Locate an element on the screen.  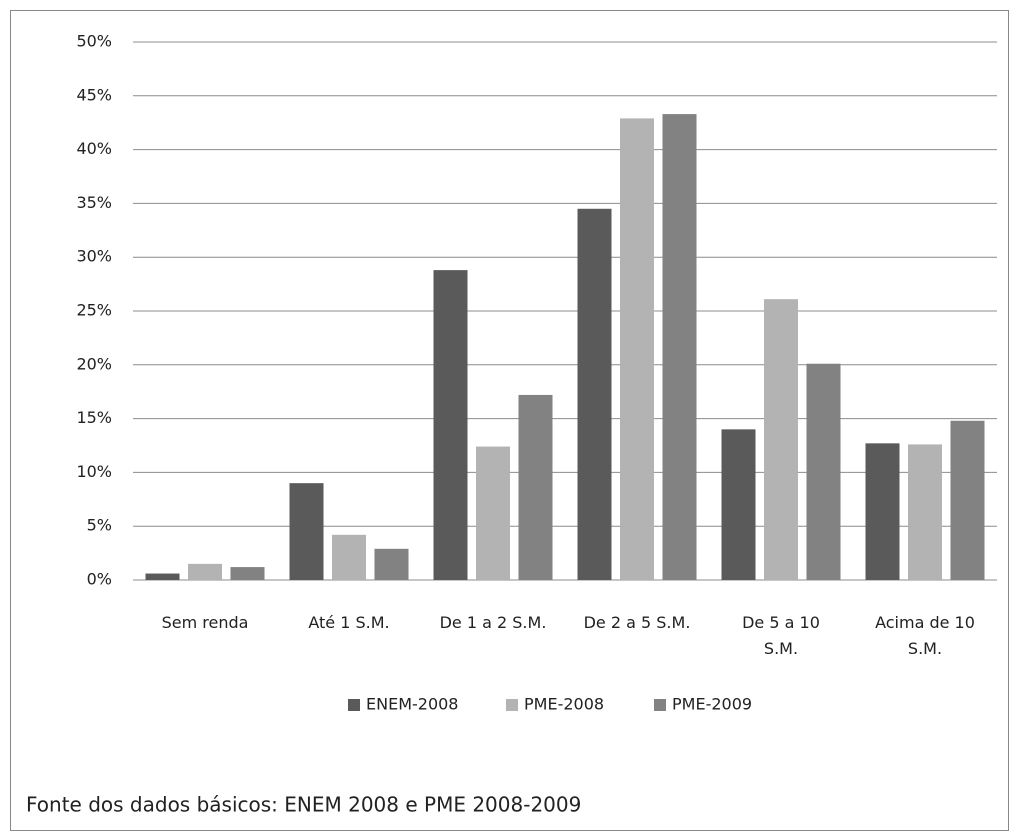
y-tick-label: 20% is located at coordinates (94, 363).